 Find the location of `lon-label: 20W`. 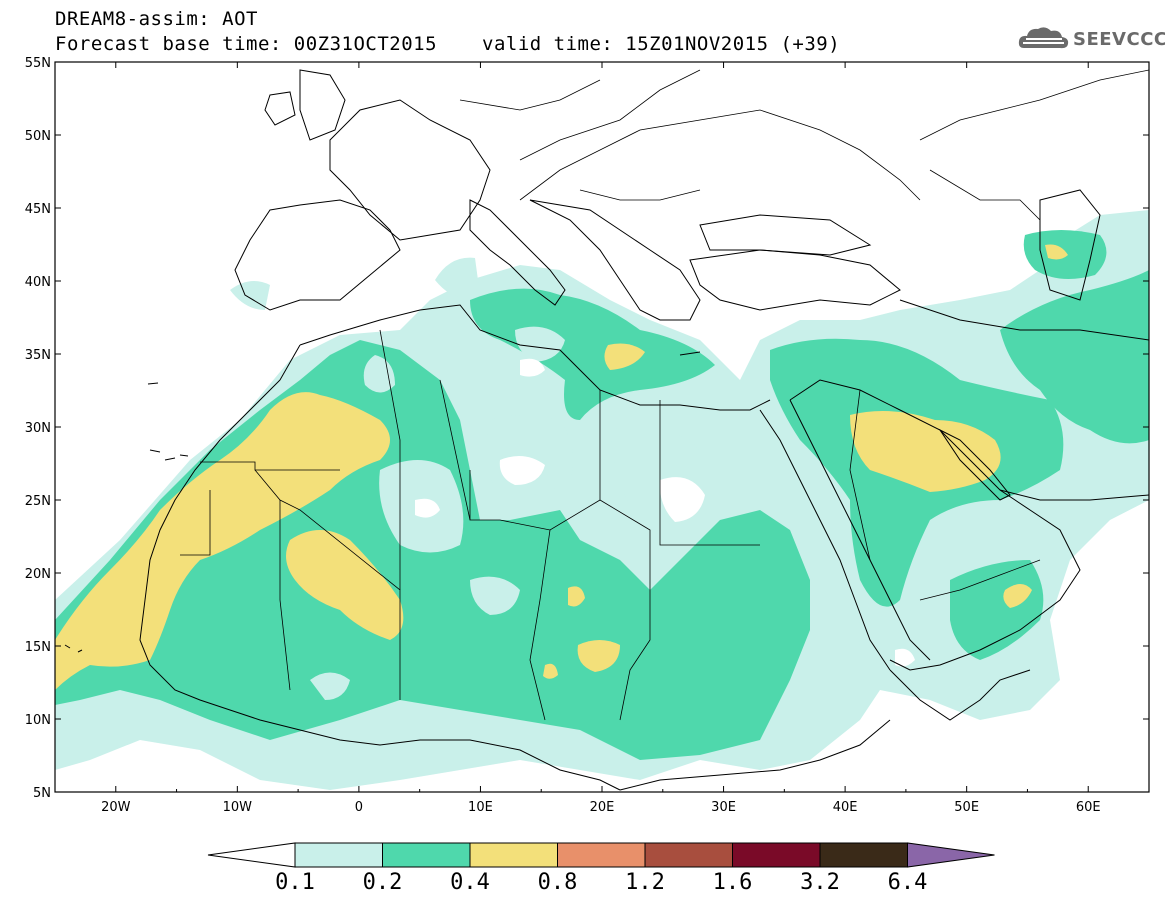

lon-label: 20W is located at coordinates (116, 807).